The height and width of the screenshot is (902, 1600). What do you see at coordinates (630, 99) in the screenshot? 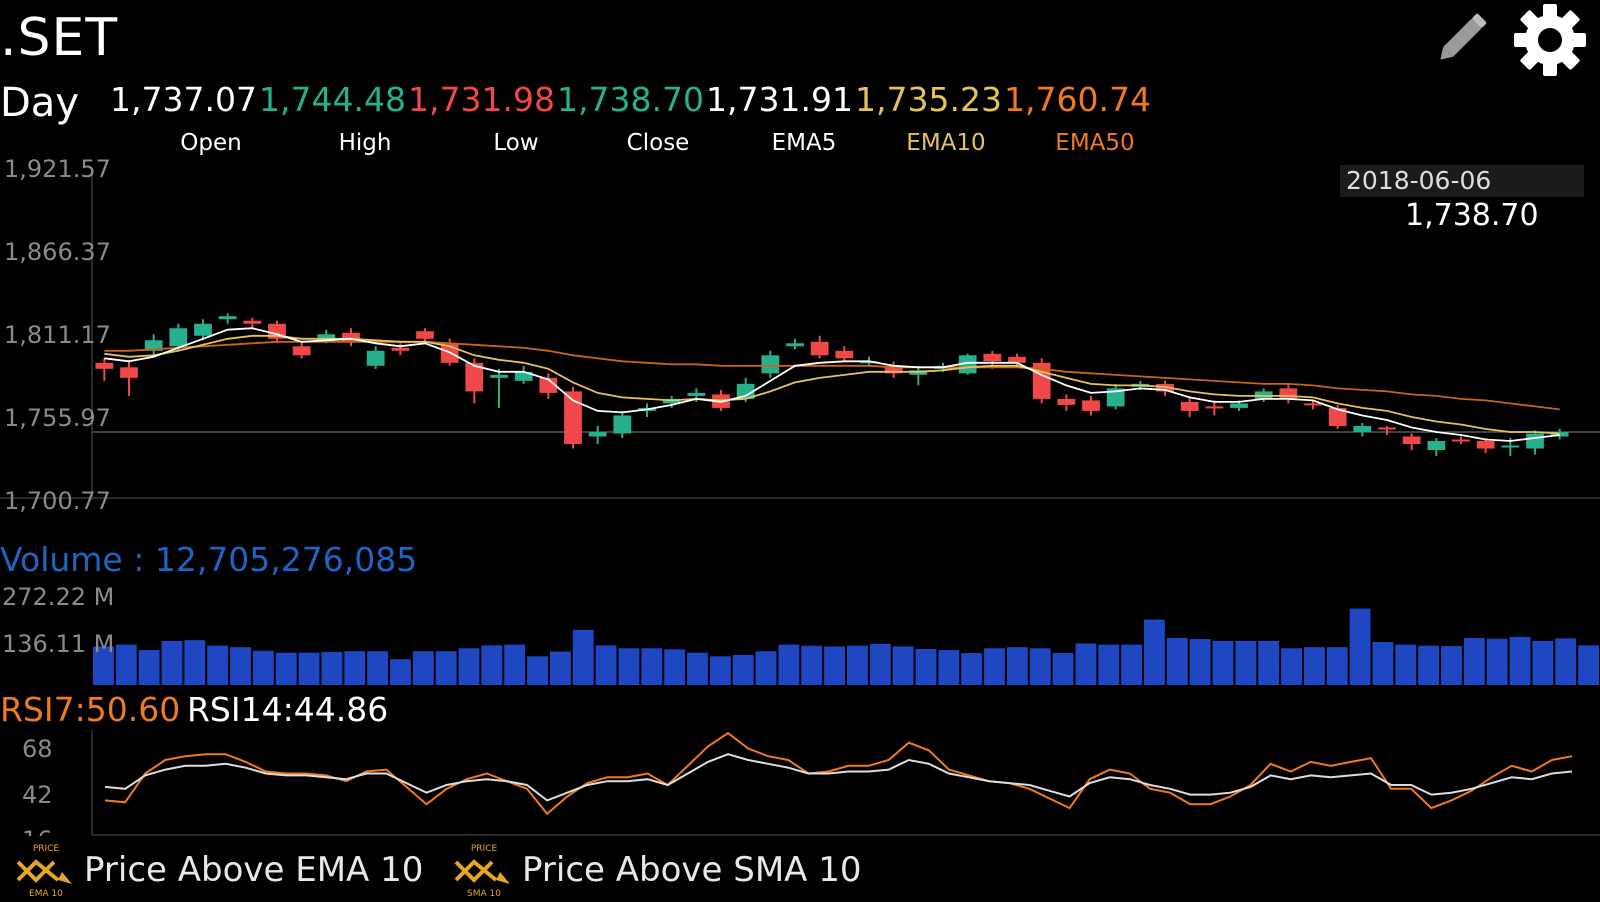
I see `close-value: 1,738.70` at bounding box center [630, 99].